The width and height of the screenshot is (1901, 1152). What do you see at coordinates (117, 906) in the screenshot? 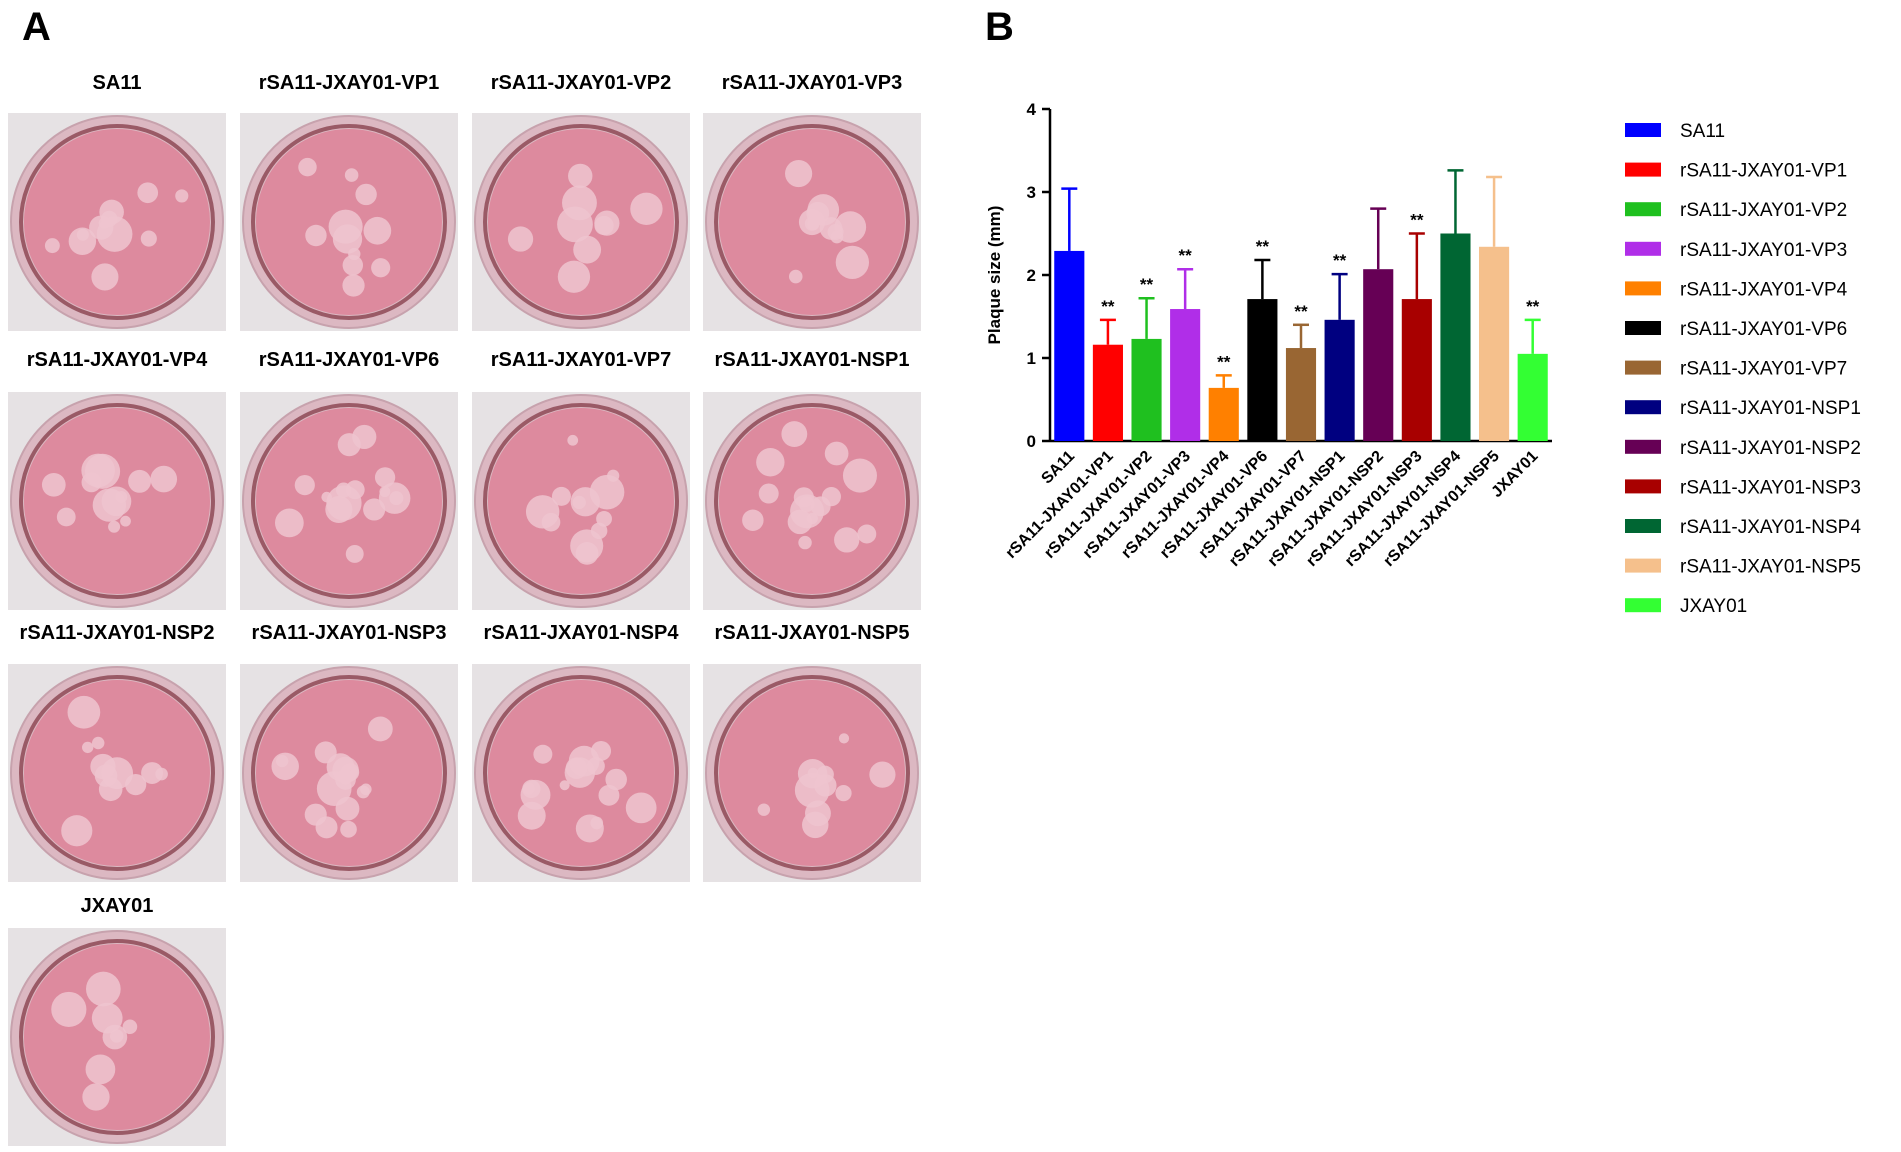
I see `well-label: JXAY01` at bounding box center [117, 906].